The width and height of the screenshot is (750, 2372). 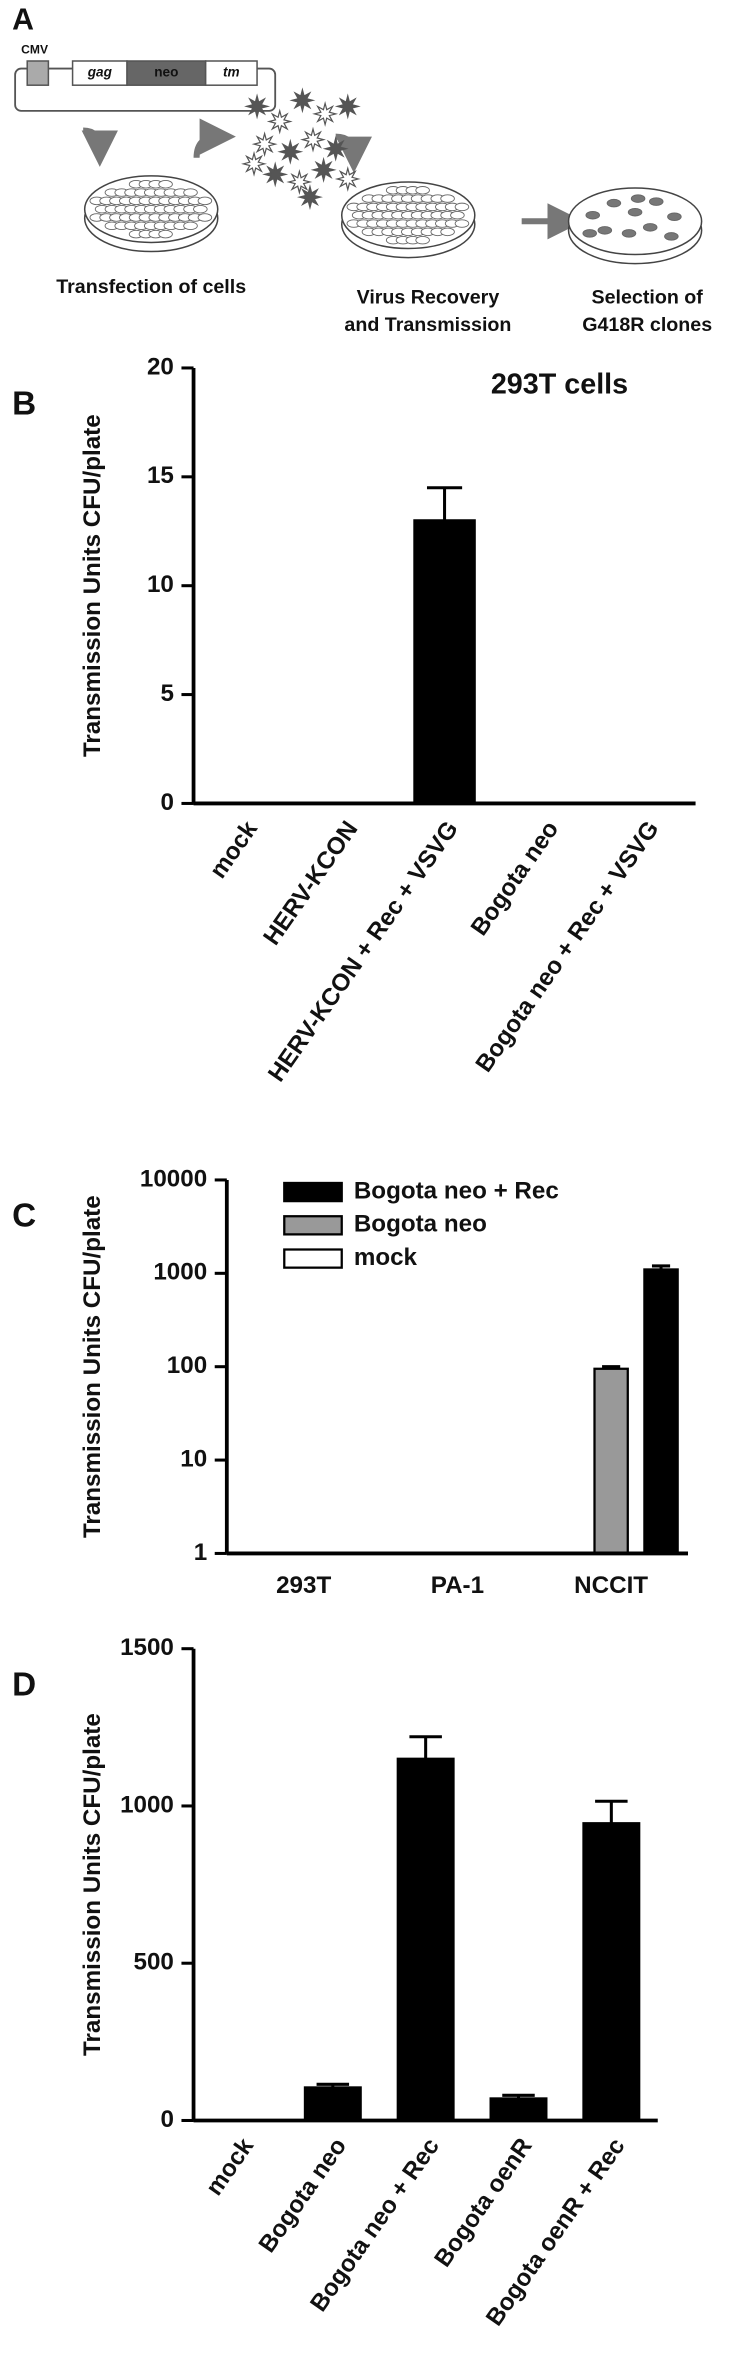 I want to click on x-tick-label: NCCIT, so click(x=611, y=1585).